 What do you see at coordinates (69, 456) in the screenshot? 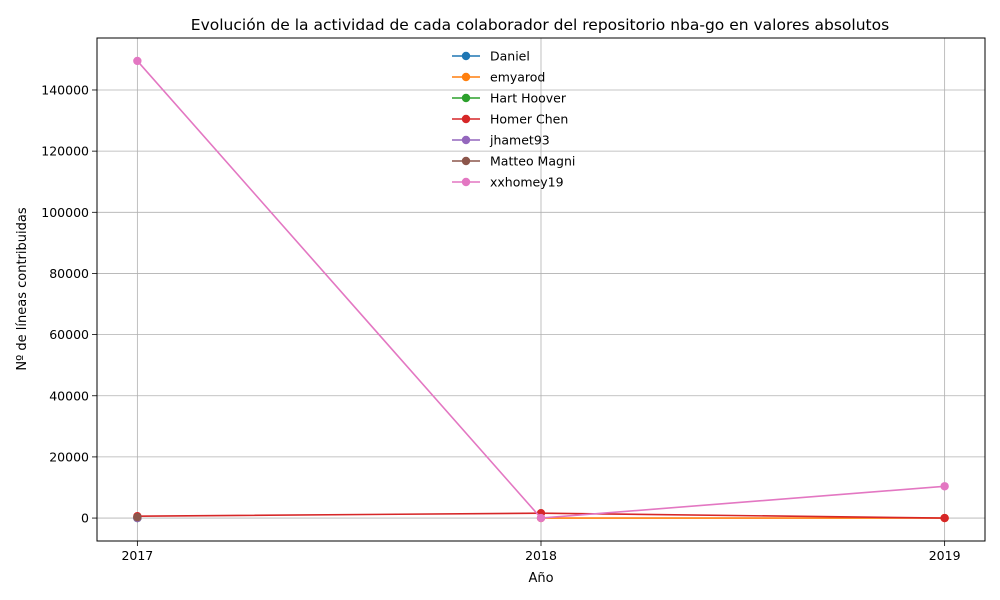
I see `y-tick-label: 20000` at bounding box center [69, 456].